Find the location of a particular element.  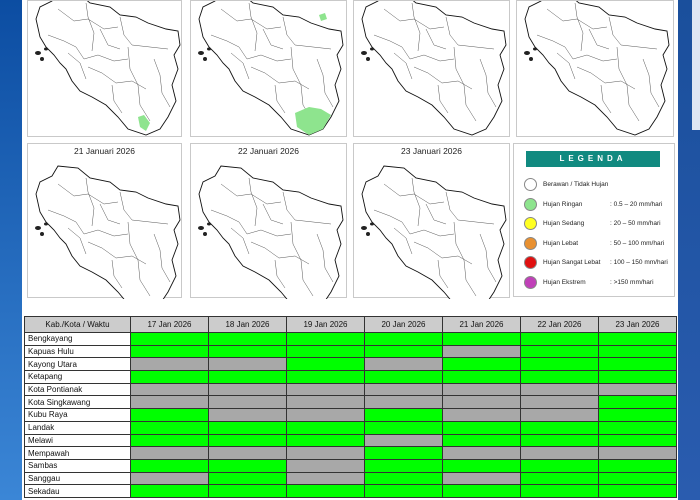

region-name: Landak is located at coordinates (77, 427).